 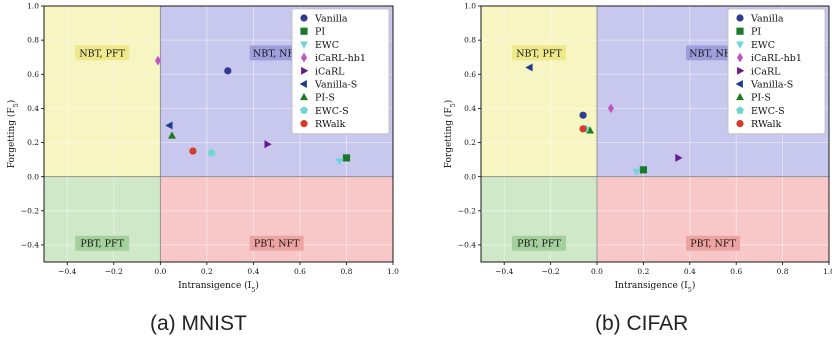 I want to click on region-label: PBT, NFT, so click(x=713, y=244).